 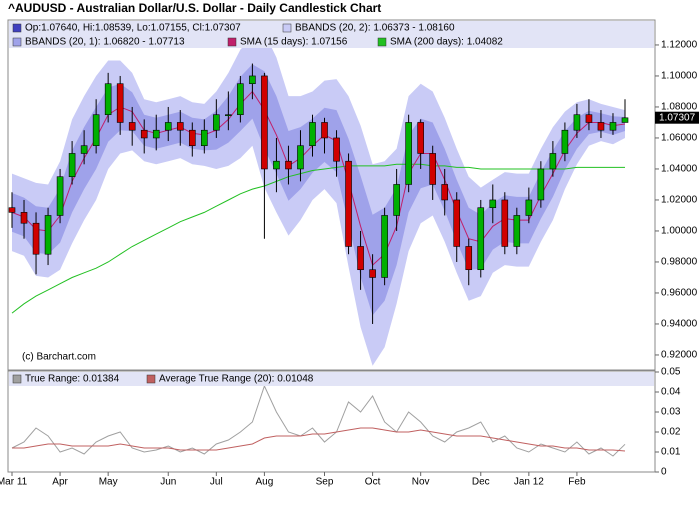 I want to click on last-price-label: 1.07307, so click(x=677, y=117).